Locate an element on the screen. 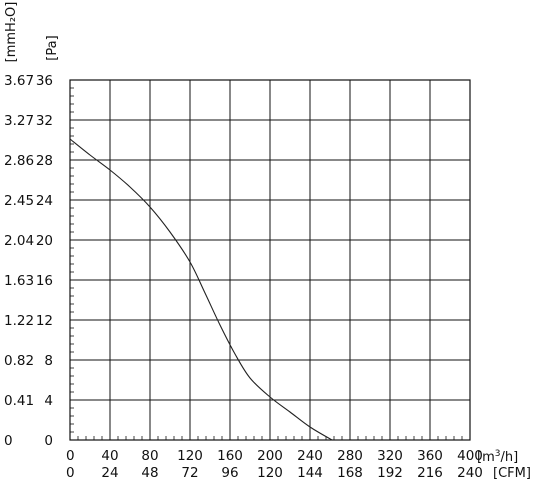 The image size is (543, 487). x-tick-label-m3h: 40 is located at coordinates (109, 456).